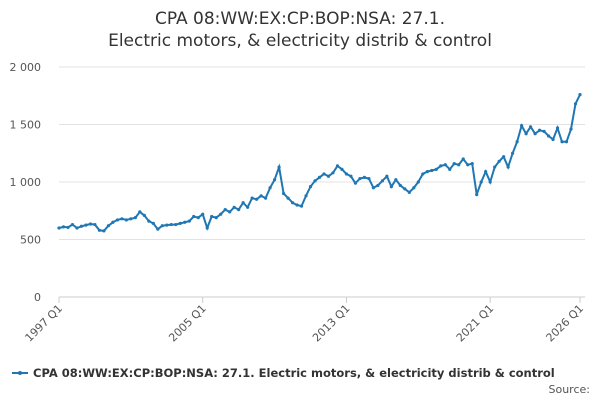  I want to click on x-tick-label: 2005 Q1, so click(187, 323).